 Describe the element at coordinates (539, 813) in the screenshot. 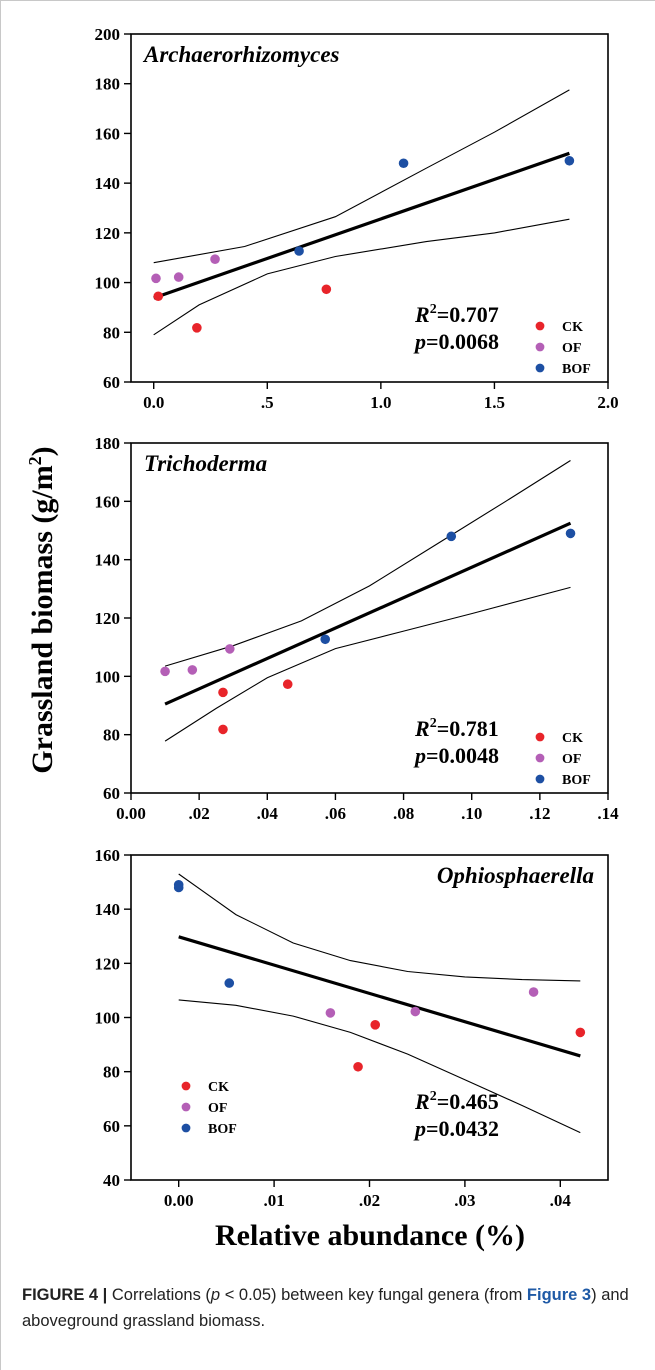

I see `x-tick-label: .12` at that location.